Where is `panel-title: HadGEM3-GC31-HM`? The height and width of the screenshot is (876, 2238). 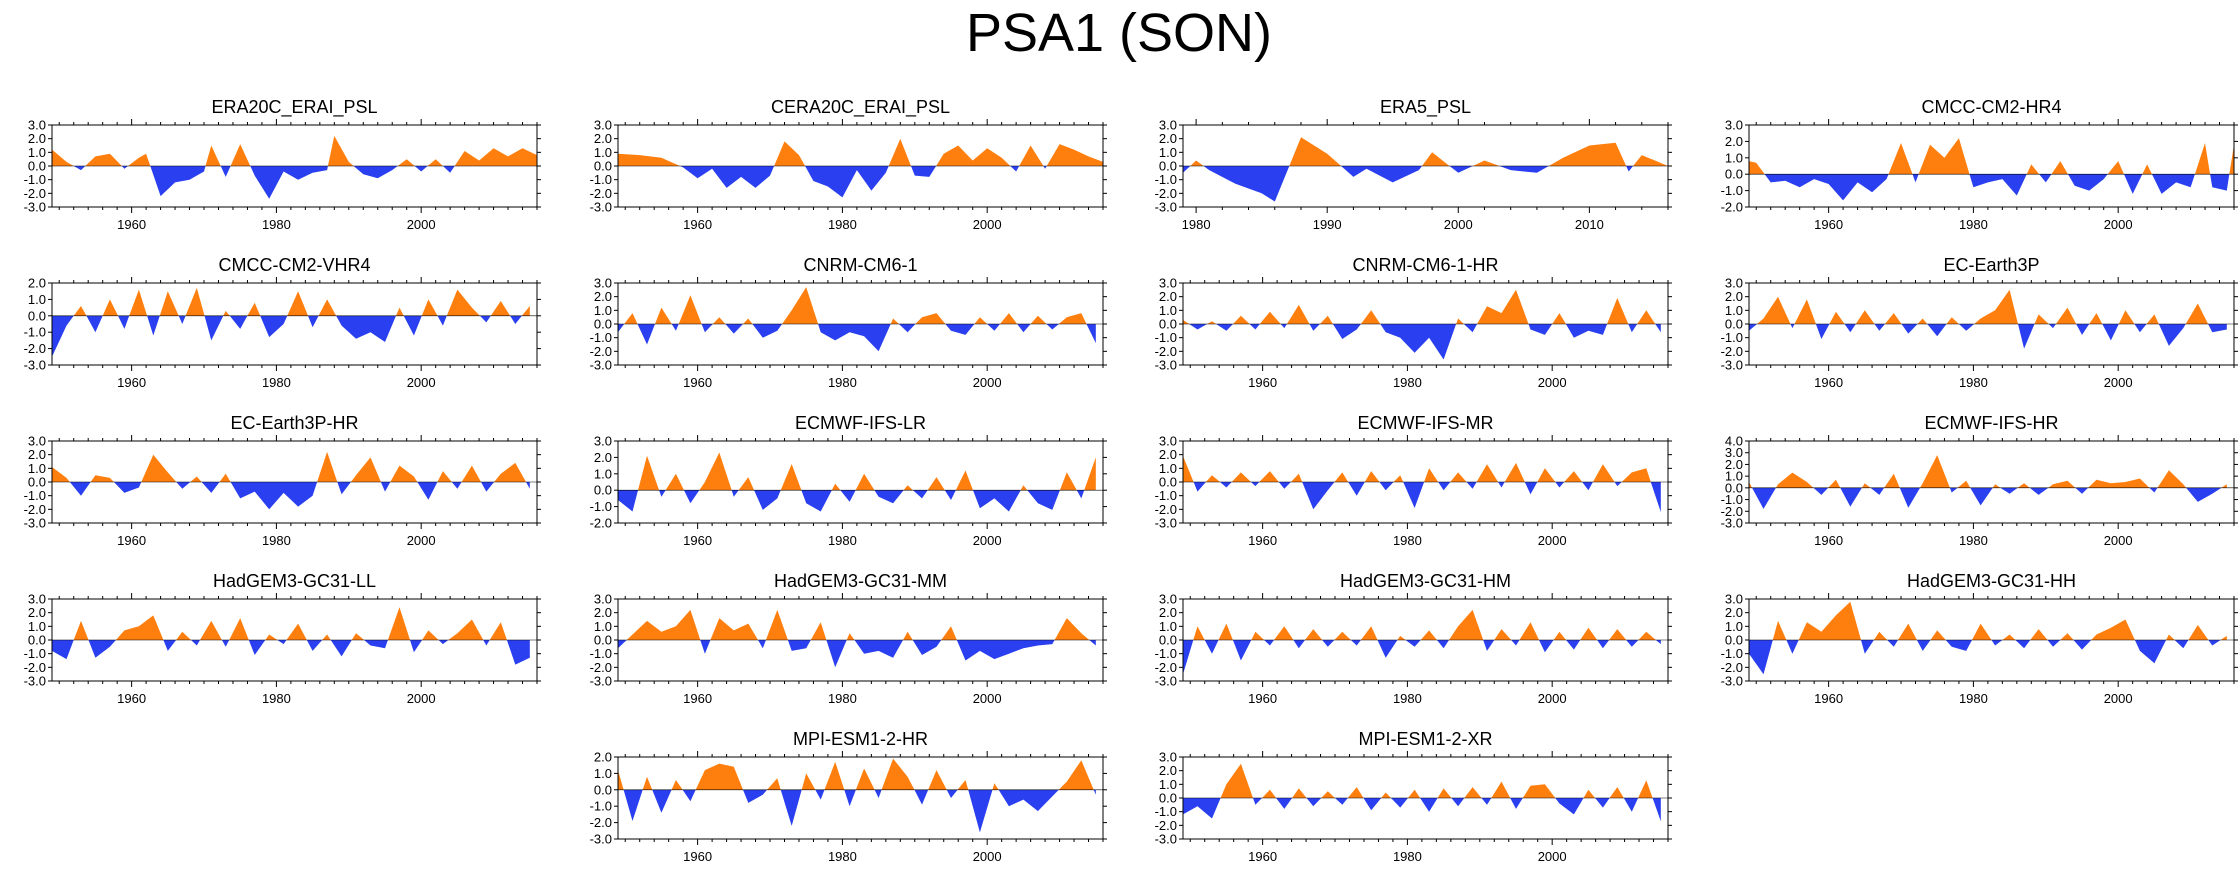
panel-title: HadGEM3-GC31-HM is located at coordinates (1425, 581).